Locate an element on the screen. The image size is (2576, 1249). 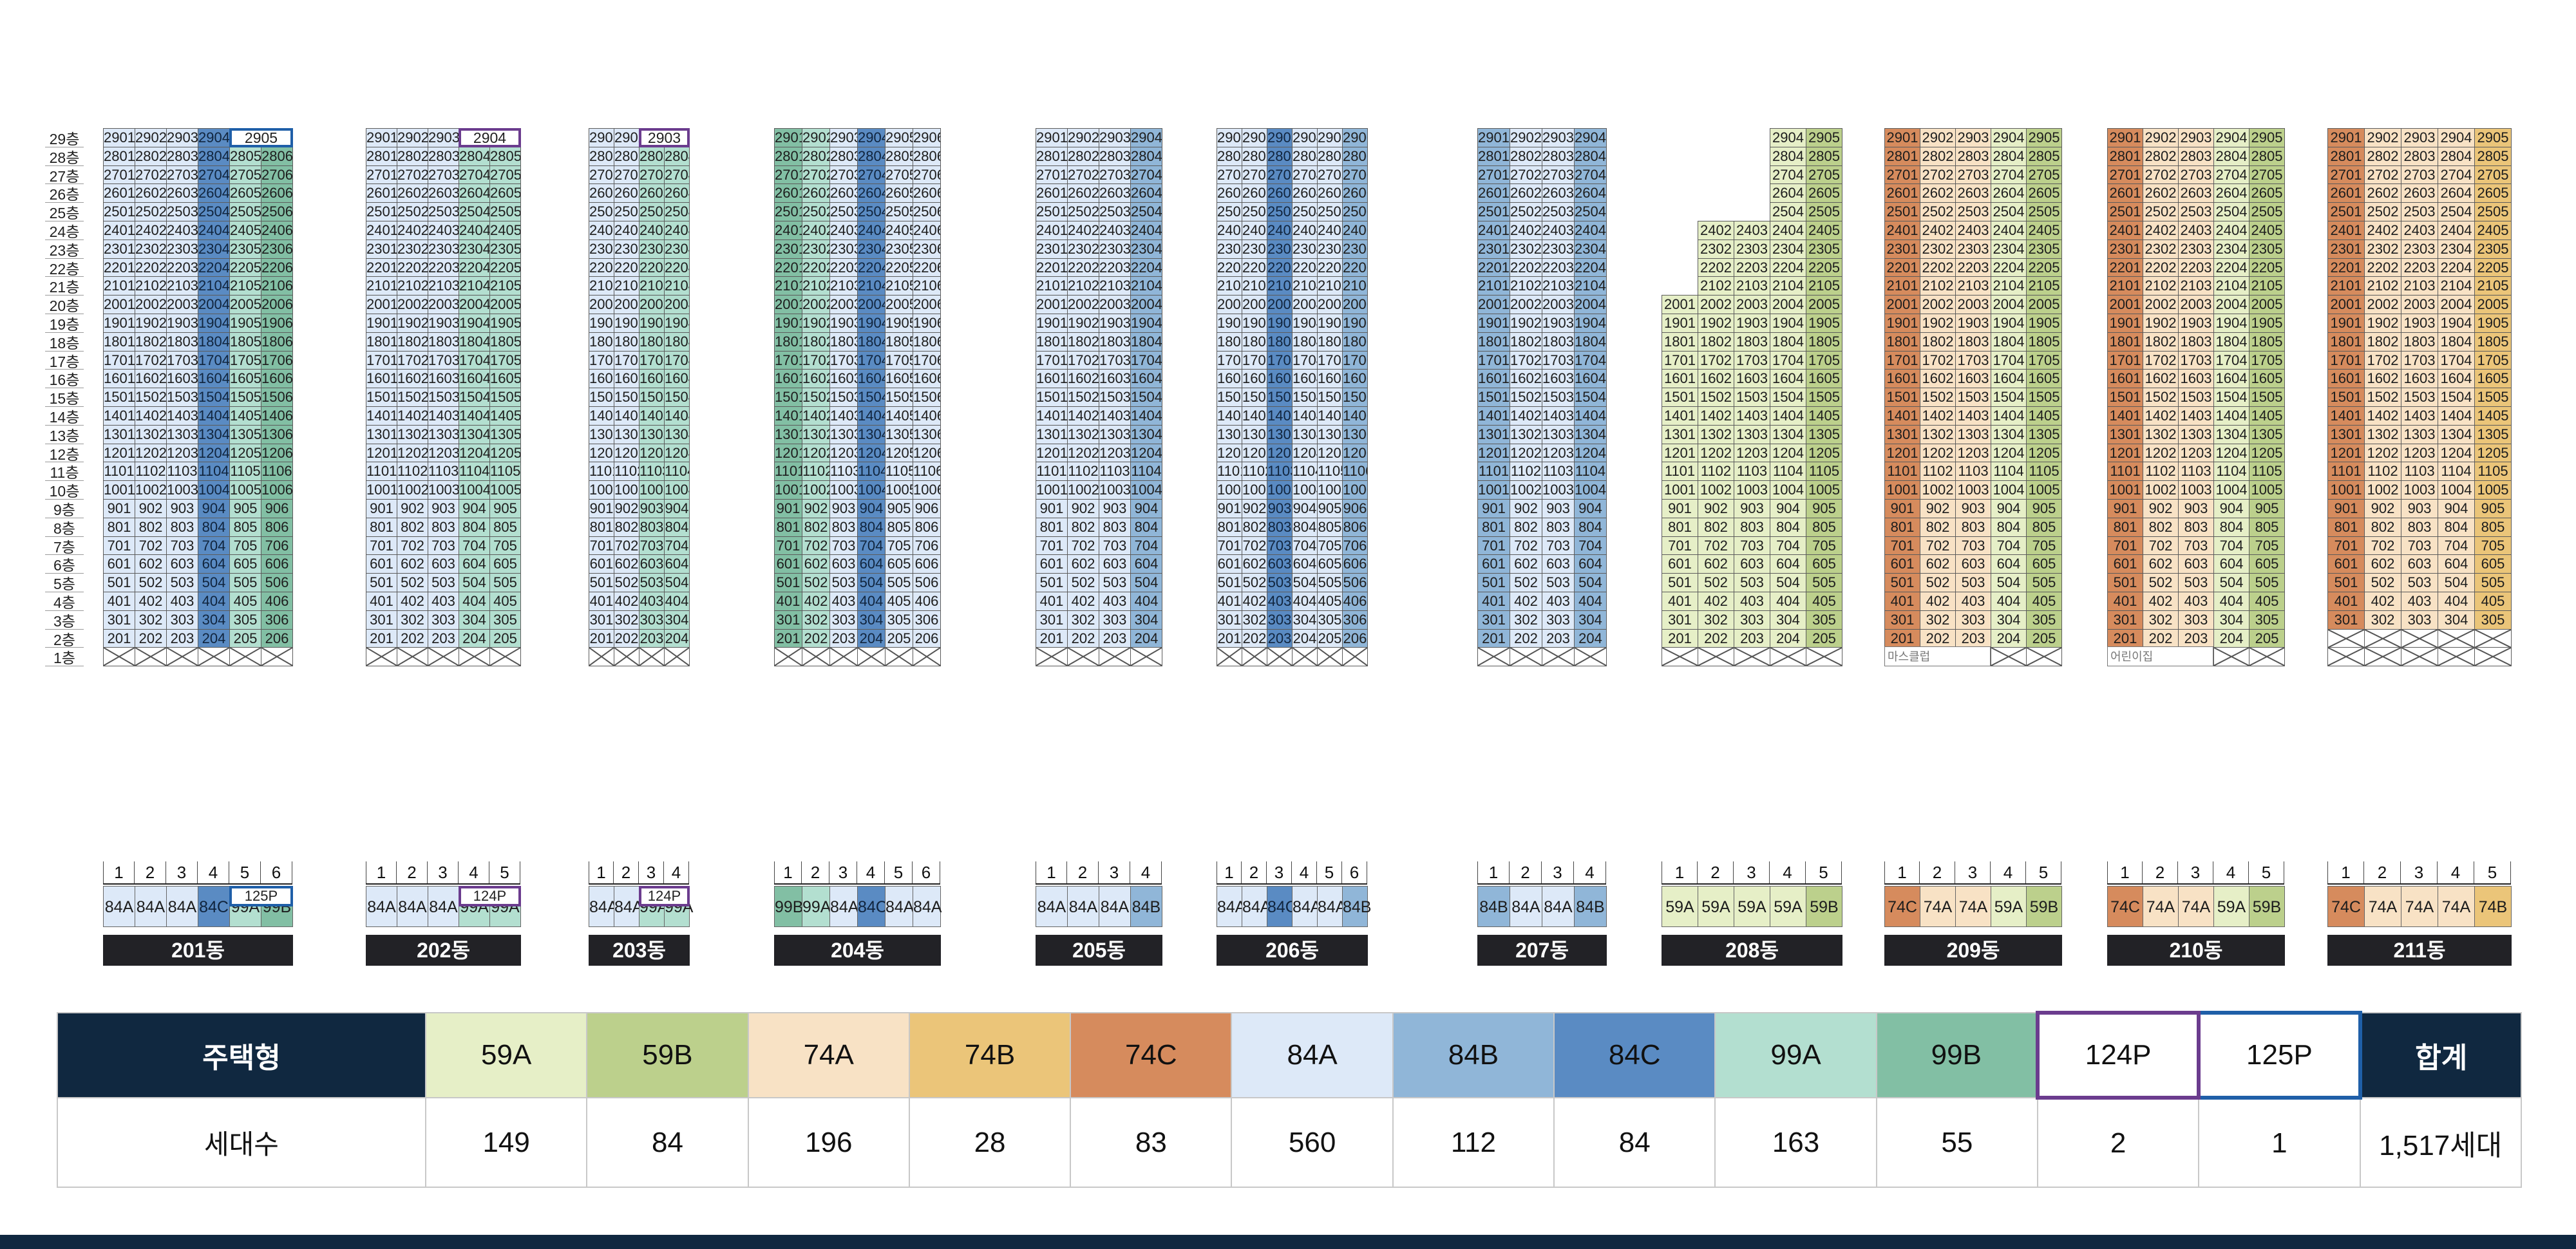
unit-cell: 501 is located at coordinates (788, 582).